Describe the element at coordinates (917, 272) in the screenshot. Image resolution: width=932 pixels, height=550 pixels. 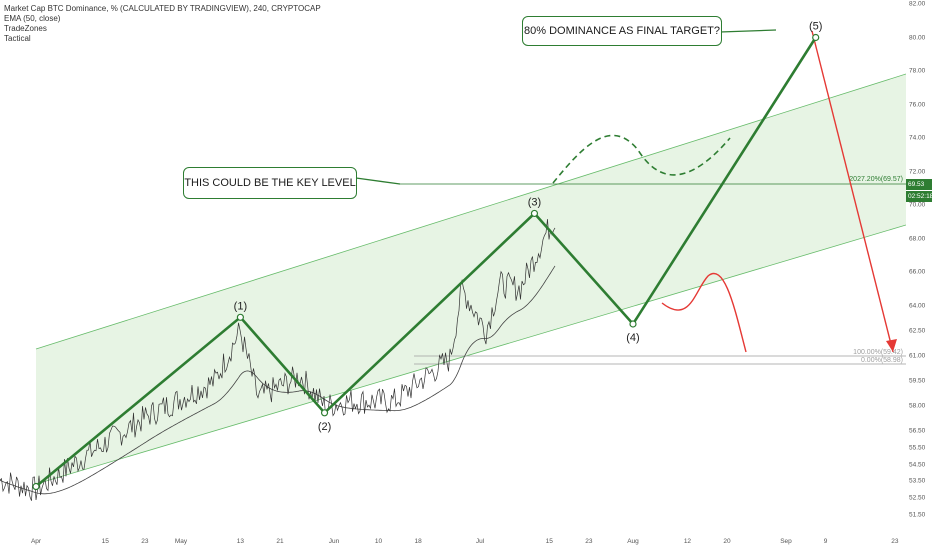
I see `y-tick-label: 66.00` at that location.